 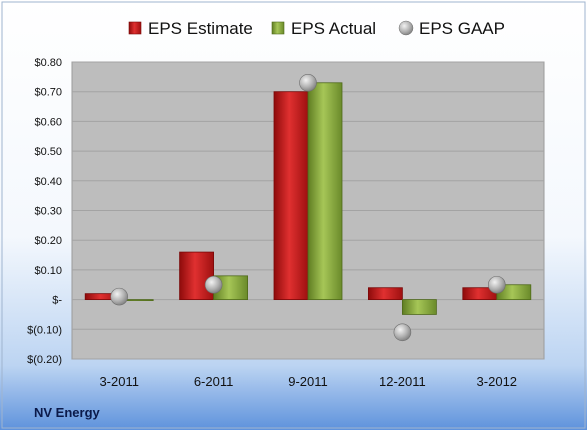 What do you see at coordinates (48, 182) in the screenshot?
I see `y-tick-label: $0.40` at bounding box center [48, 182].